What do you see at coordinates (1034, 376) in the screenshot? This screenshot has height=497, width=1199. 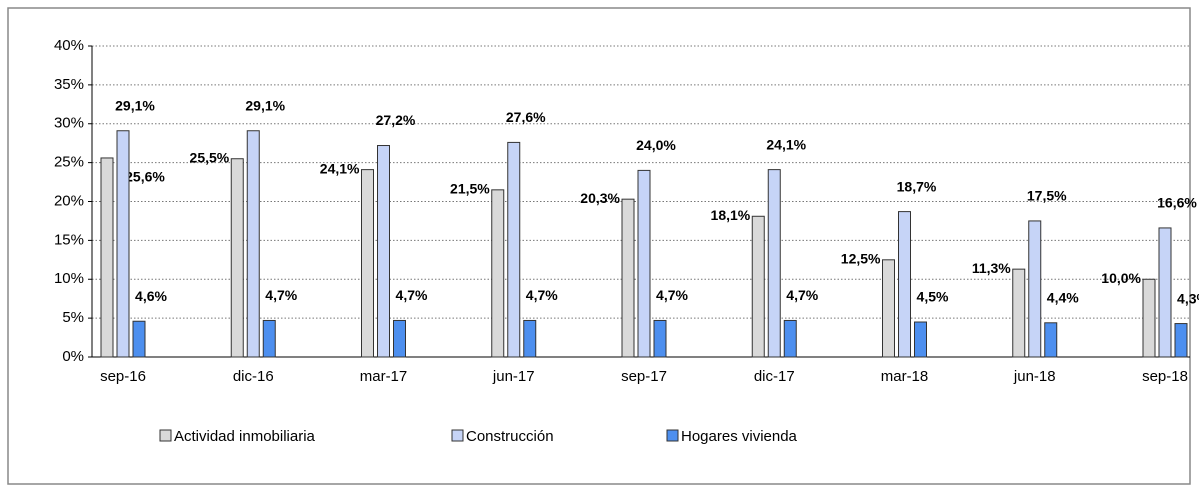 I see `x-tick-label: jun-18` at bounding box center [1034, 376].